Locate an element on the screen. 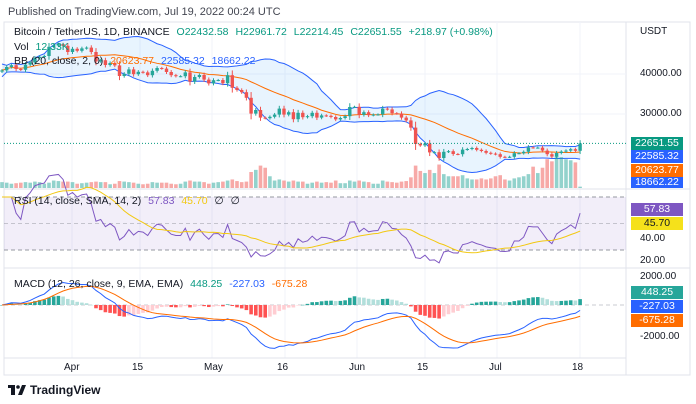  macd-line-tag: -227.03 is located at coordinates (657, 306).